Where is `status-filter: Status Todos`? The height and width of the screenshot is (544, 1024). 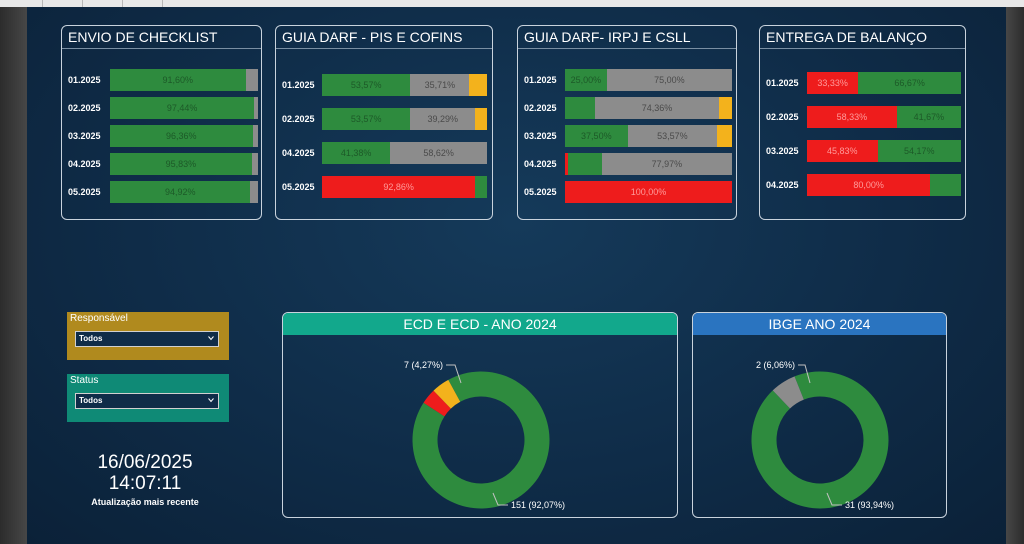
status-filter: Status Todos is located at coordinates (148, 398).